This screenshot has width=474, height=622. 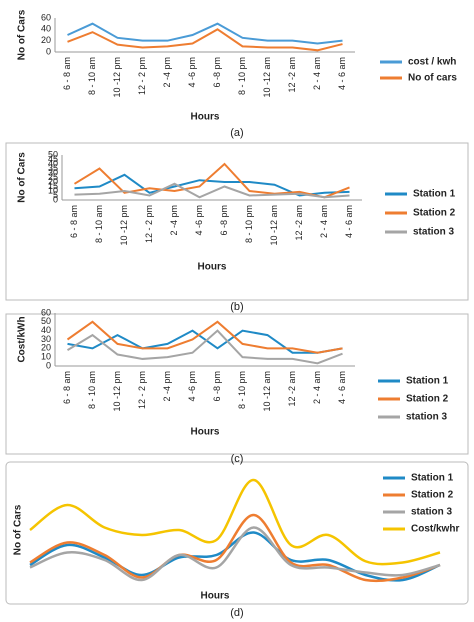 What do you see at coordinates (53, 168) in the screenshot?
I see `y-tick-label: 35` at bounding box center [53, 168].